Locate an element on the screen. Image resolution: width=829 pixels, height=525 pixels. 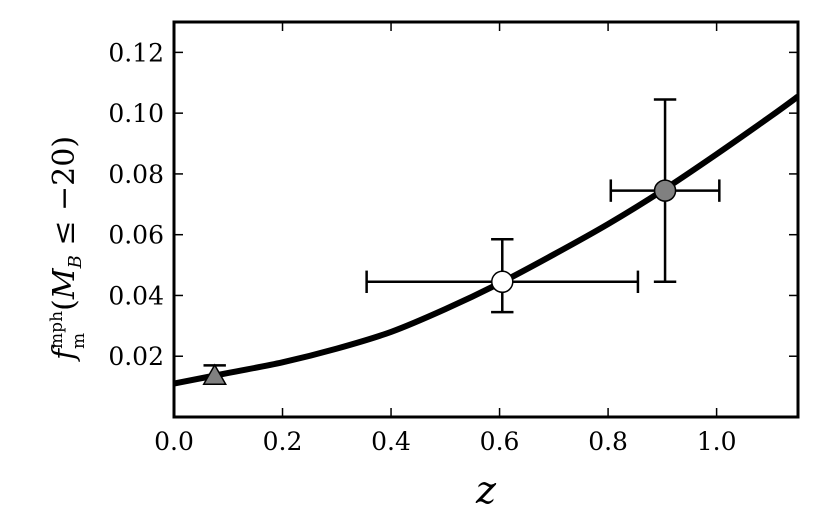
y-label-paren: ( is located at coordinates (64, 305).